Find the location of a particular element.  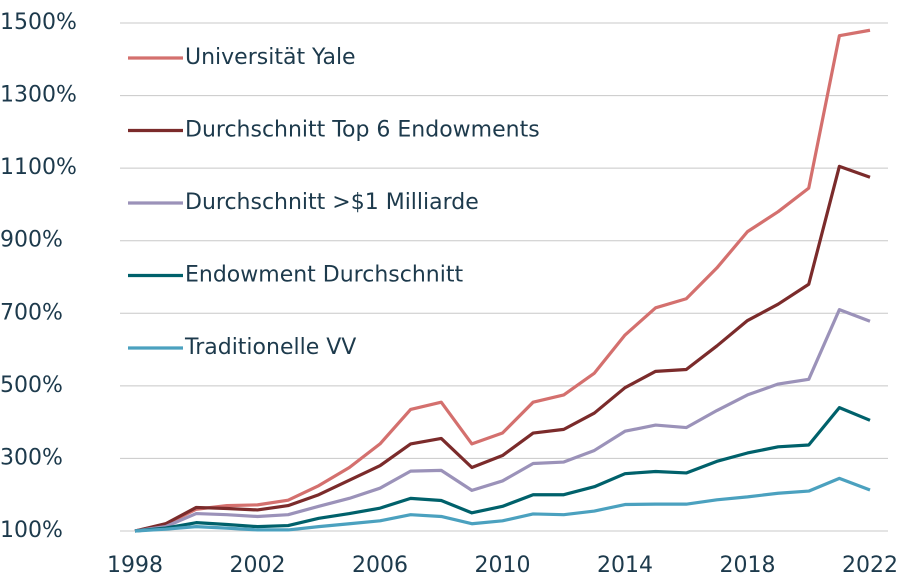

y-tick-label: 300% is located at coordinates (31, 457).